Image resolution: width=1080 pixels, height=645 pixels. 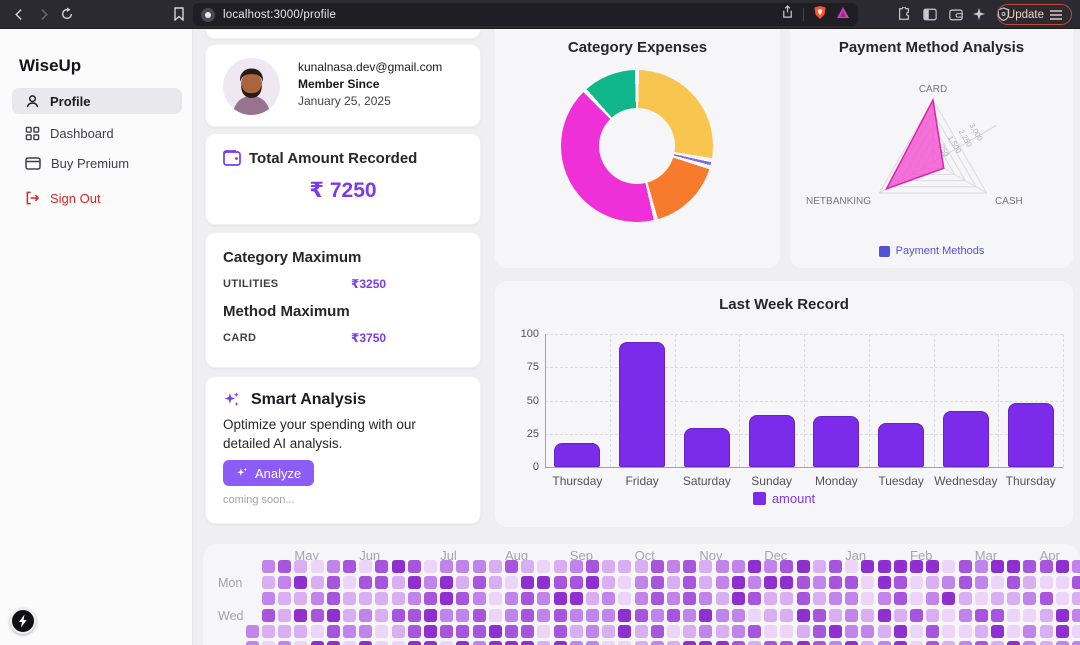 I want to click on radar-chart-title: Payment Method Analysis, so click(x=931, y=47).